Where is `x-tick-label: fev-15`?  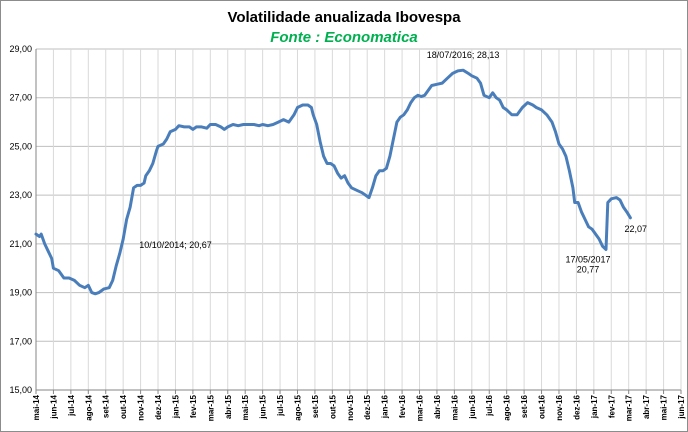
x-tick-label: fev-15 is located at coordinates (193, 406).